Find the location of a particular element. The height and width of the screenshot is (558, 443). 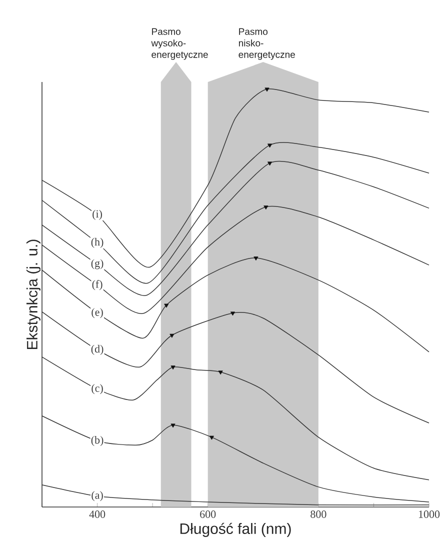

x-tick-label: 800 is located at coordinates (318, 514).